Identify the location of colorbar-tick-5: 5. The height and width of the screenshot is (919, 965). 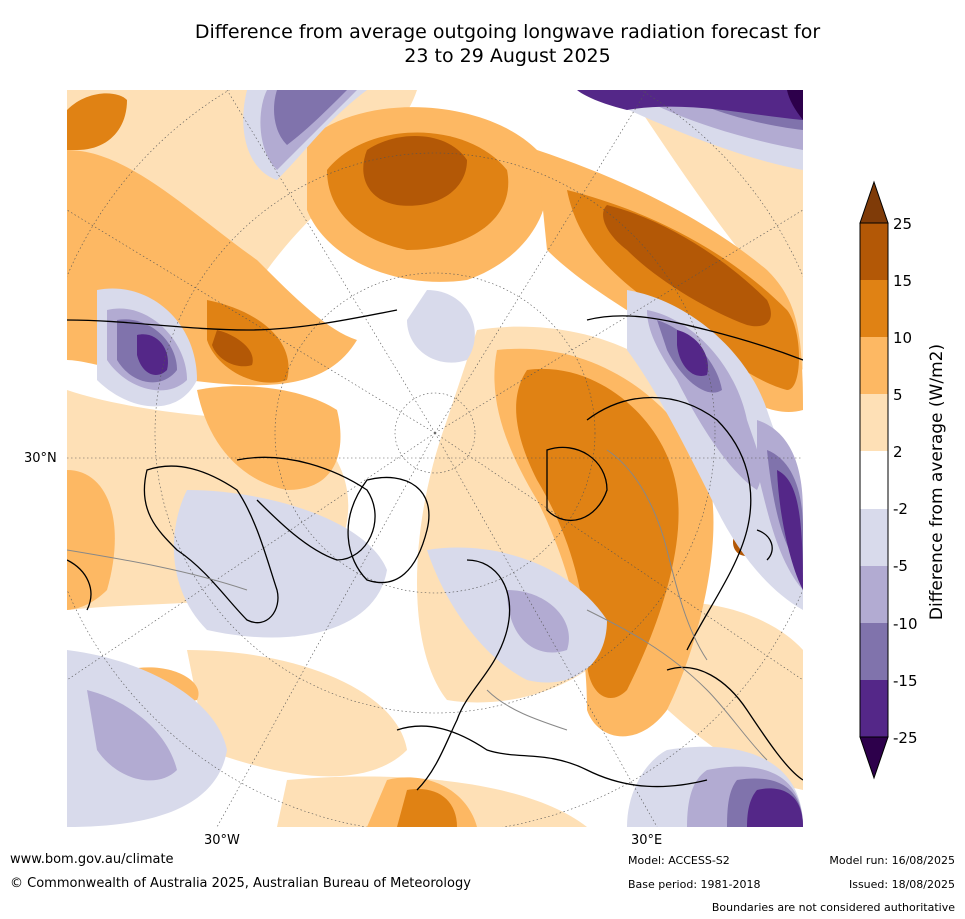
(898, 395).